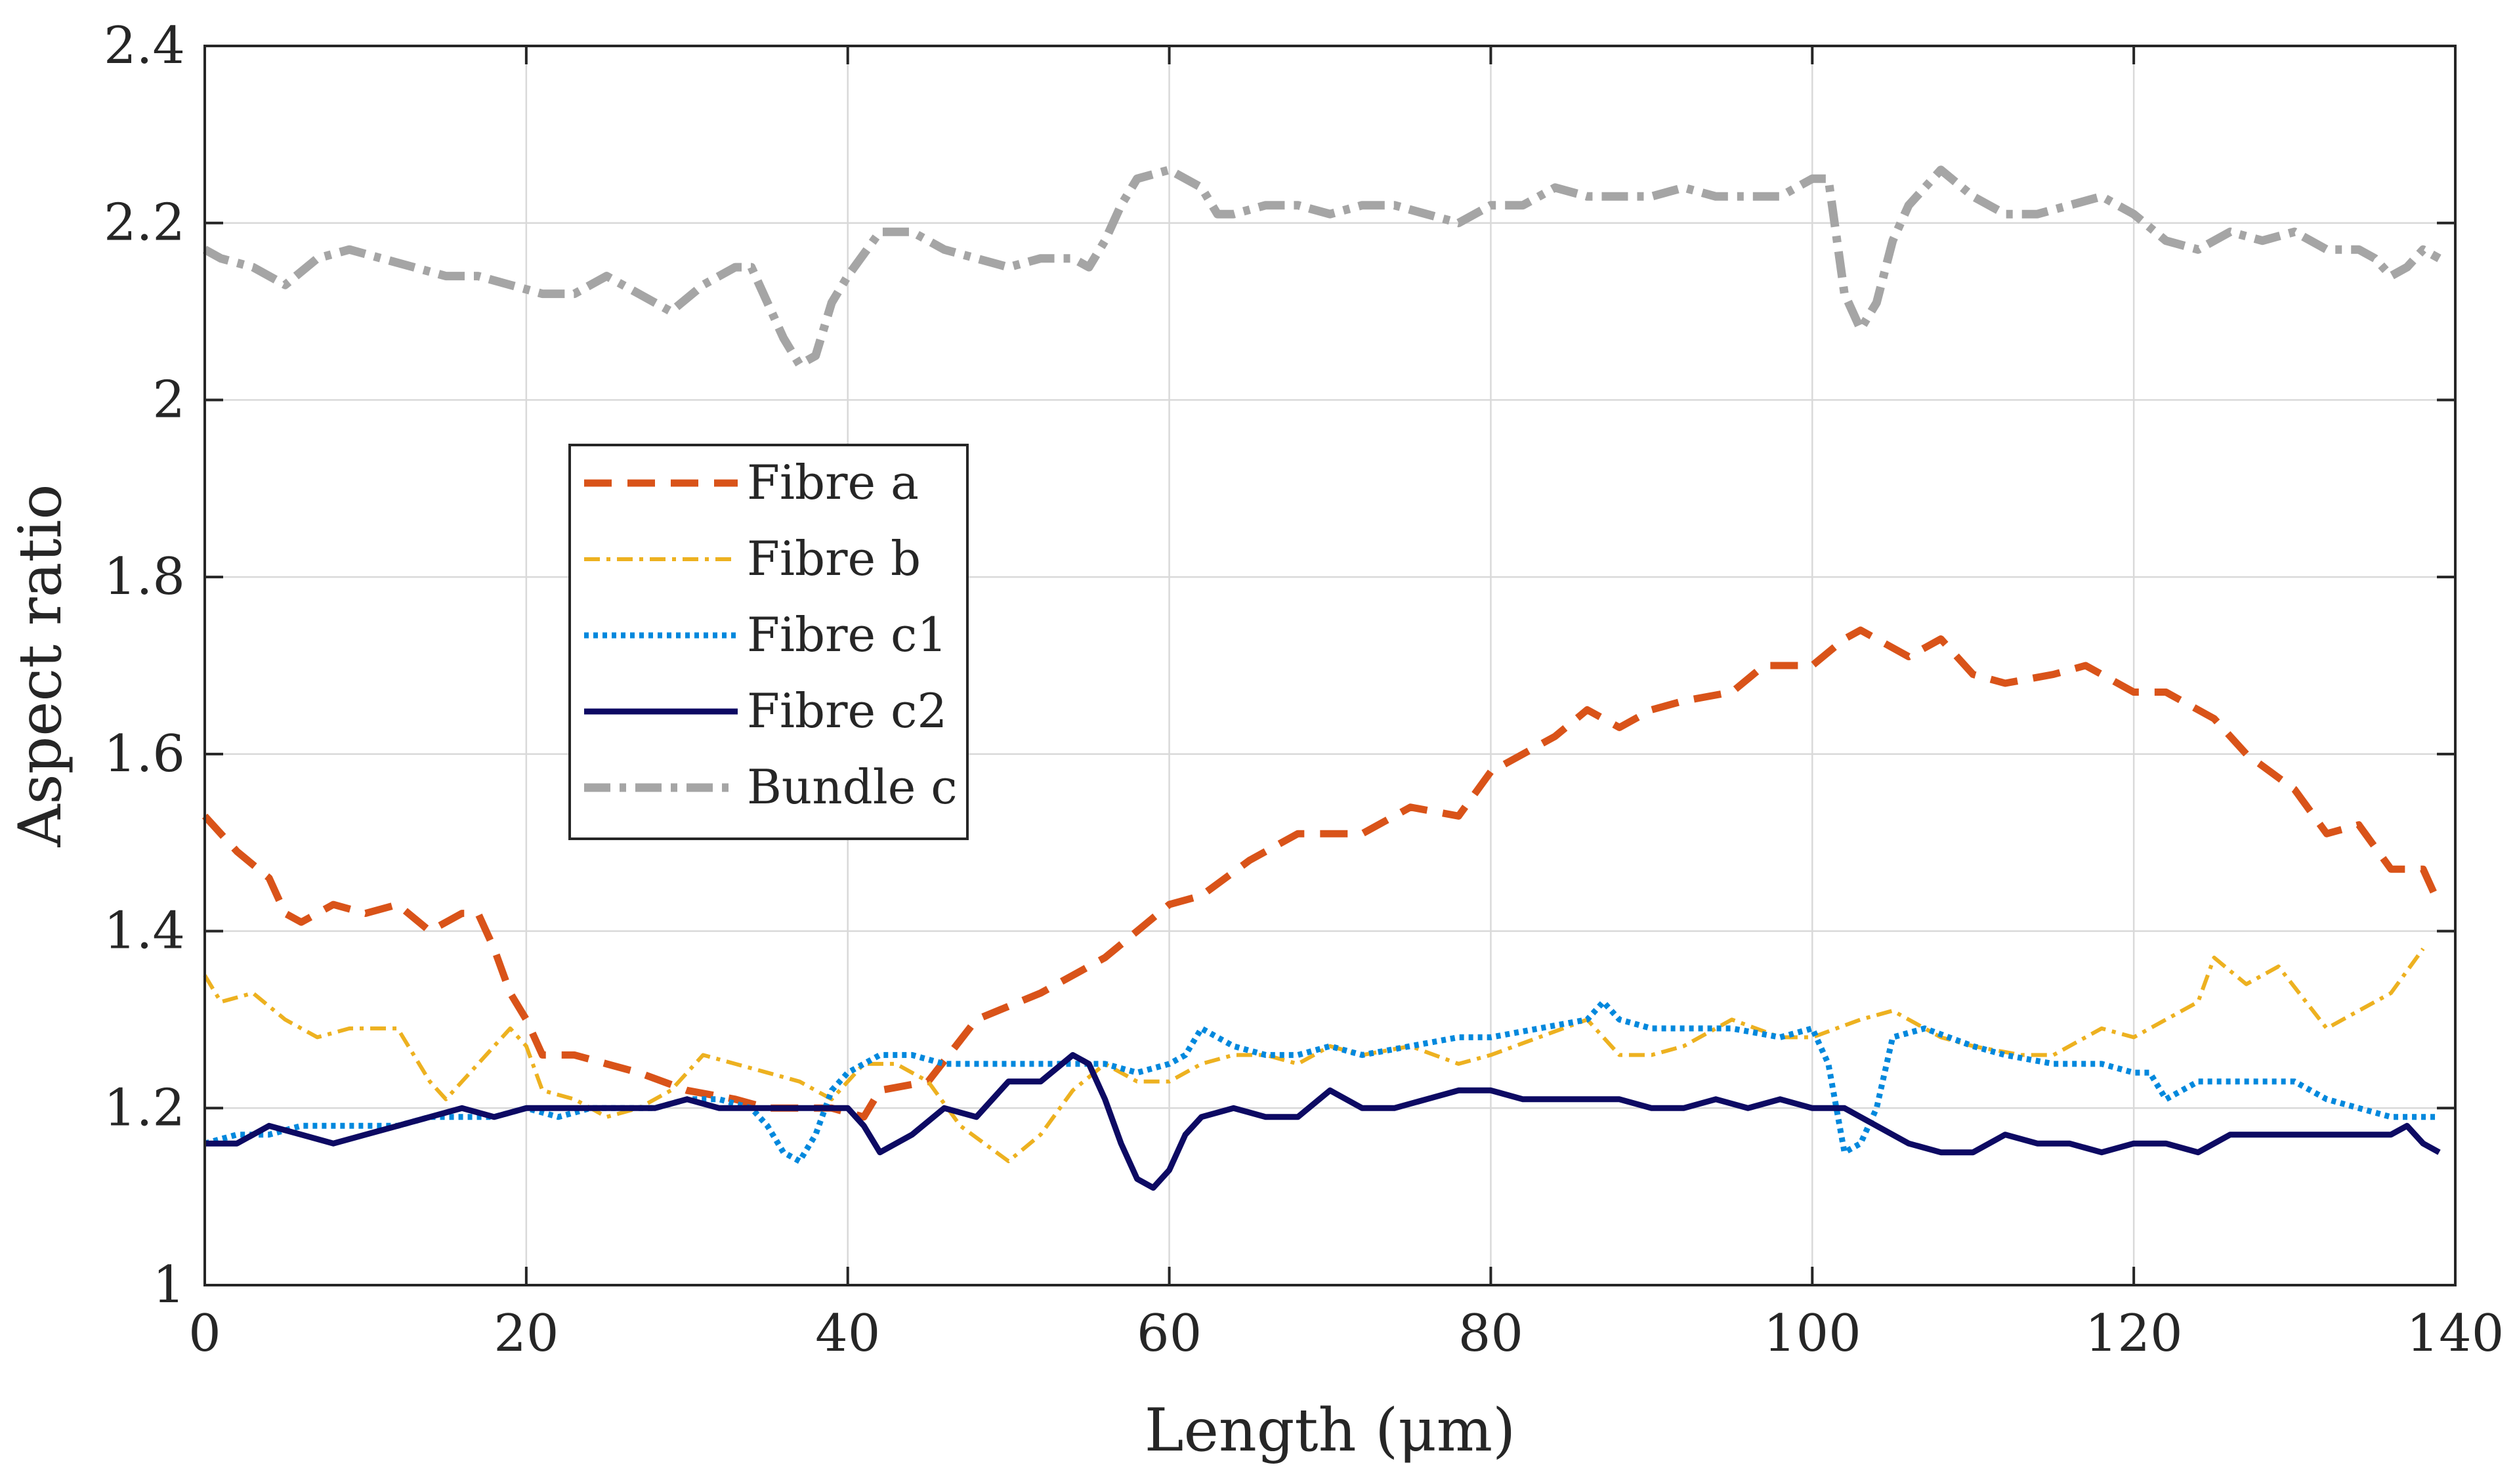 Image resolution: width=2515 pixels, height=1484 pixels. What do you see at coordinates (1490, 1333) in the screenshot?
I see `x-tick-label: 80` at bounding box center [1490, 1333].